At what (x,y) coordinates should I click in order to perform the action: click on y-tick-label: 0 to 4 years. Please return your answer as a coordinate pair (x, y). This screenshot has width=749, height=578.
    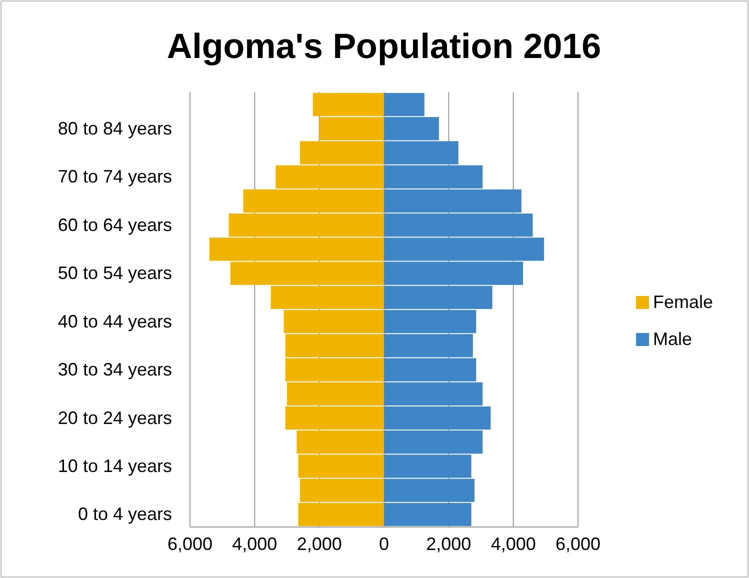
    Looking at the image, I should click on (125, 514).